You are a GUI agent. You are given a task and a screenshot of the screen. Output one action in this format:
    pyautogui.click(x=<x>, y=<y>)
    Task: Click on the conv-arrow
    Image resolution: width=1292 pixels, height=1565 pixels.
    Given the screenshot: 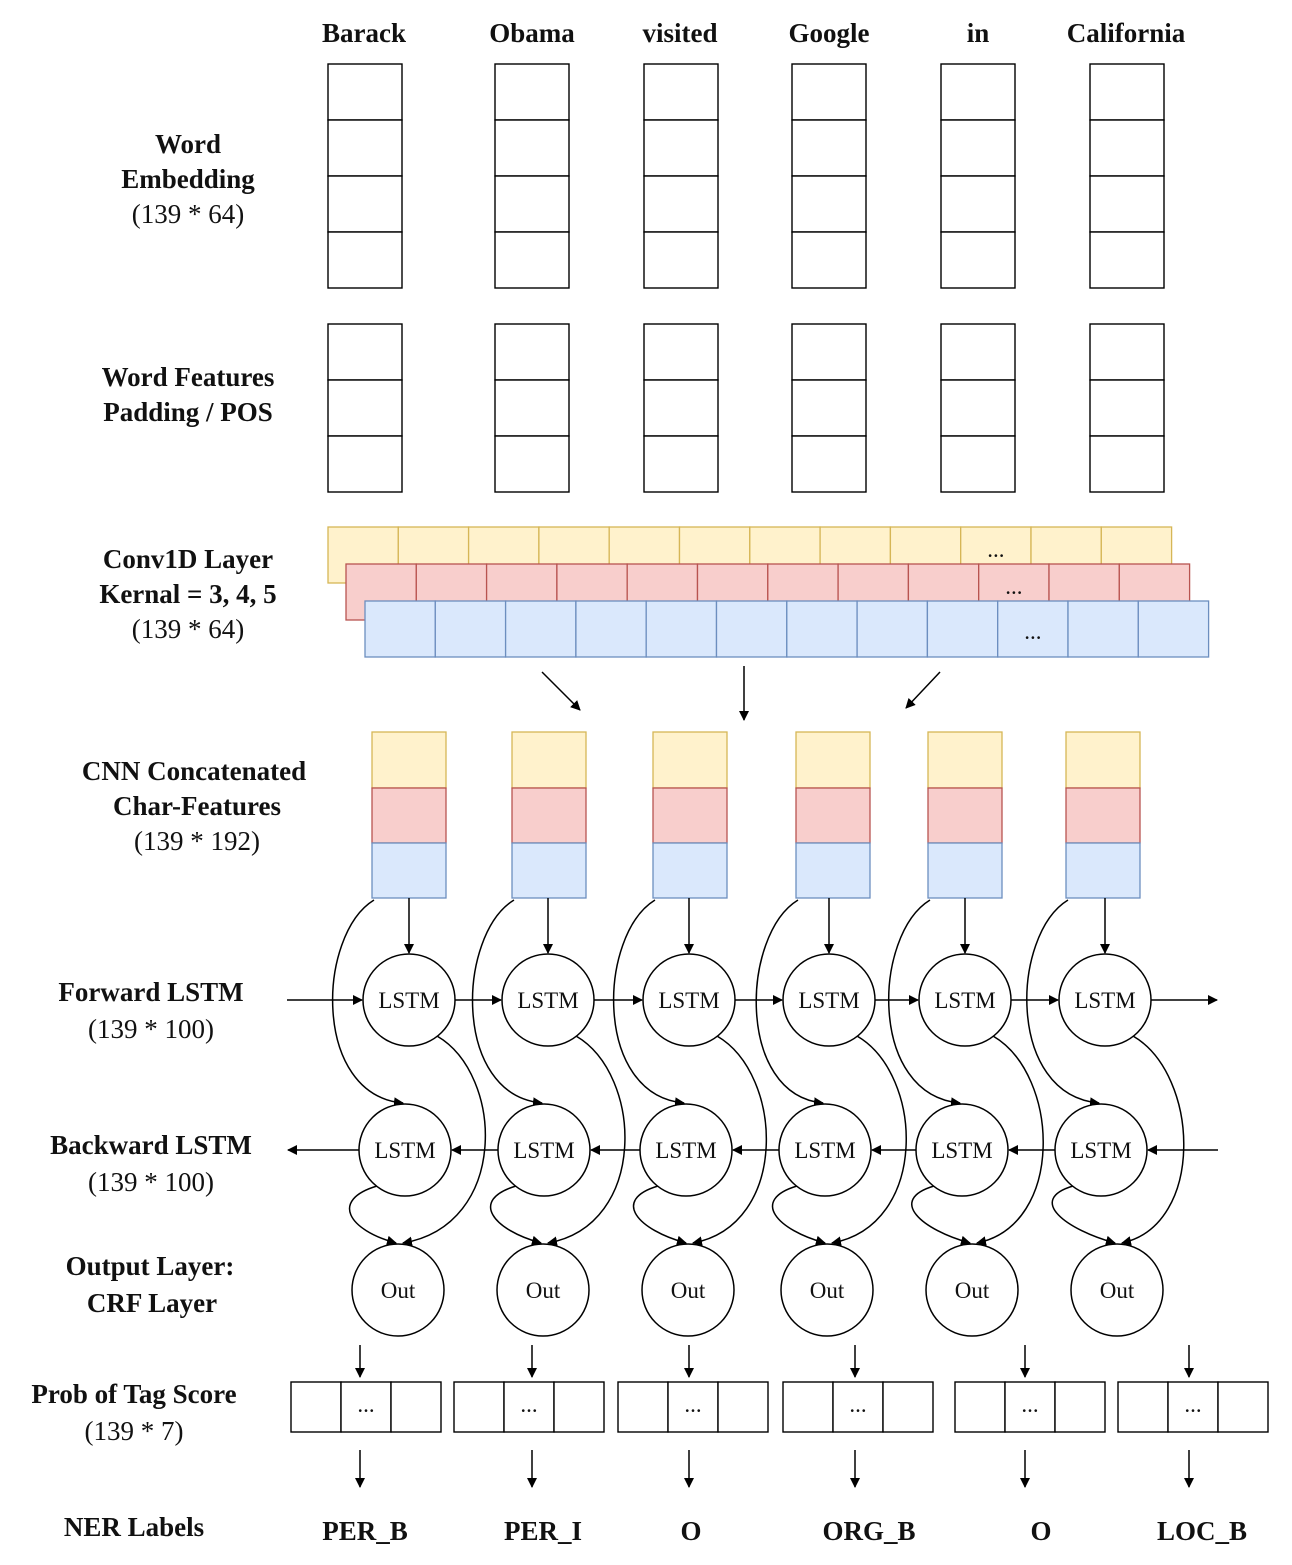 What is the action you would take?
    pyautogui.click(x=561, y=691)
    